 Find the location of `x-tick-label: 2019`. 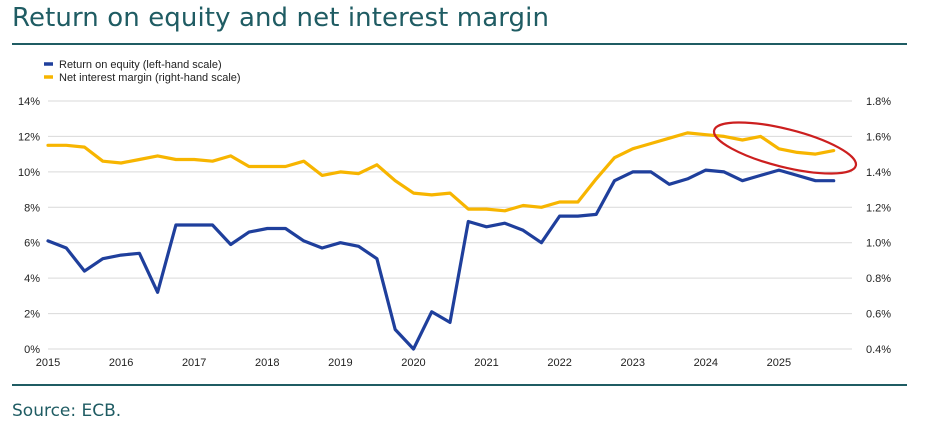

x-tick-label: 2019 is located at coordinates (340, 363).